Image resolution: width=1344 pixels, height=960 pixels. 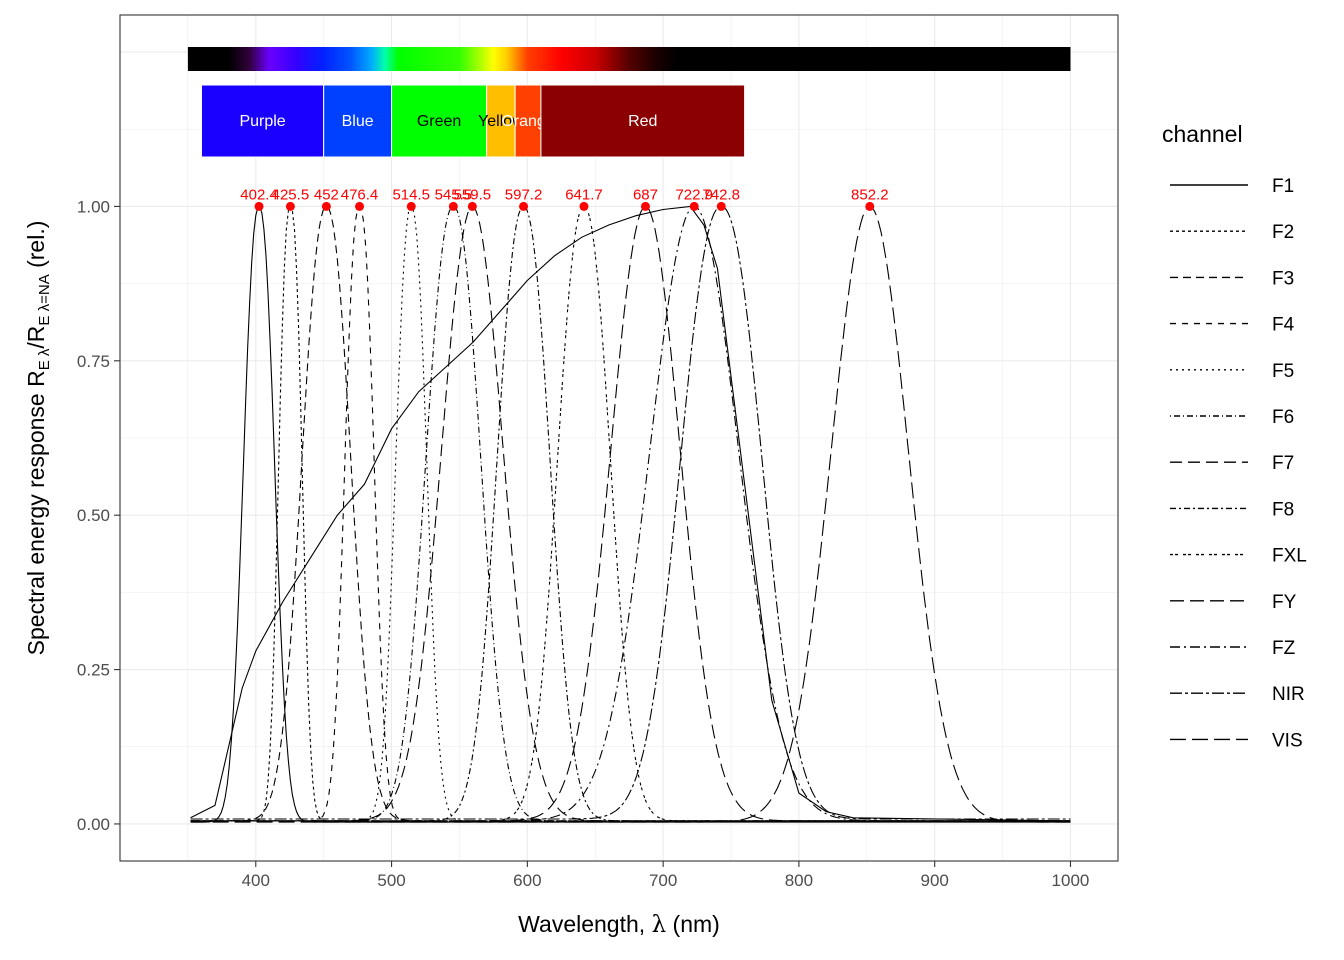 What do you see at coordinates (454, 194) in the screenshot?
I see `peak-label-f6: 545.5` at bounding box center [454, 194].